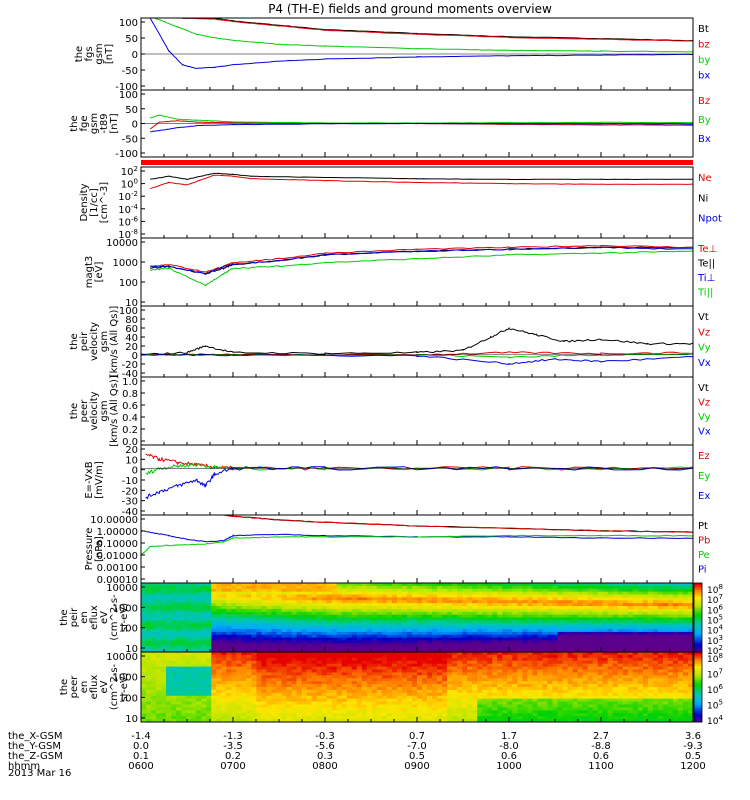 The height and width of the screenshot is (800, 750). Describe the element at coordinates (130, 394) in the screenshot. I see `y-tick-label: 0.8` at that location.